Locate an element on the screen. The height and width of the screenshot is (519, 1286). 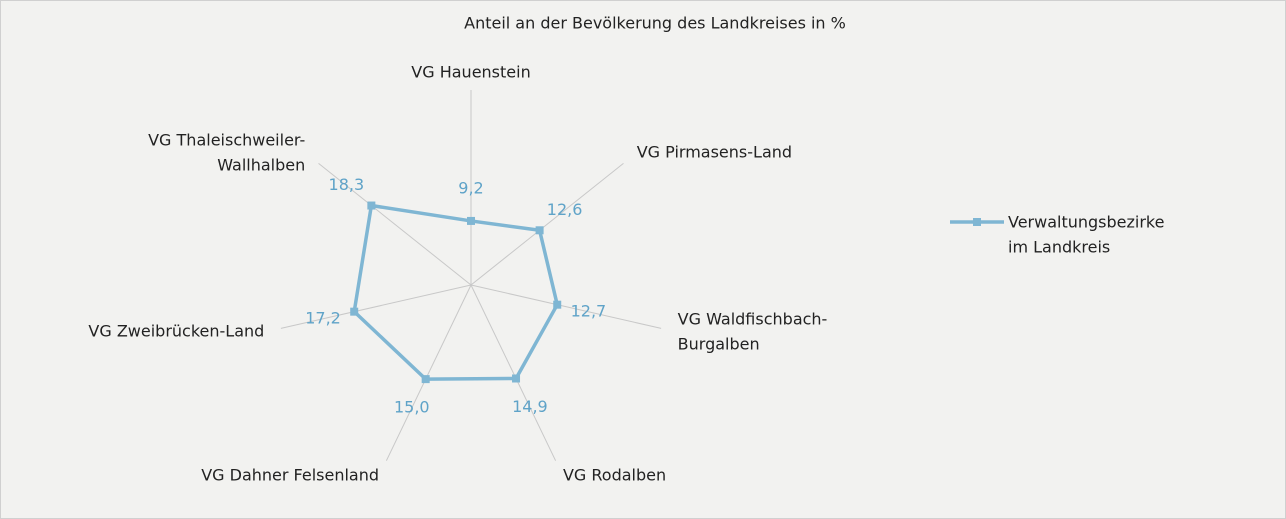
axis-label: VG Waldfischbach-Burgalben is located at coordinates (753, 331).